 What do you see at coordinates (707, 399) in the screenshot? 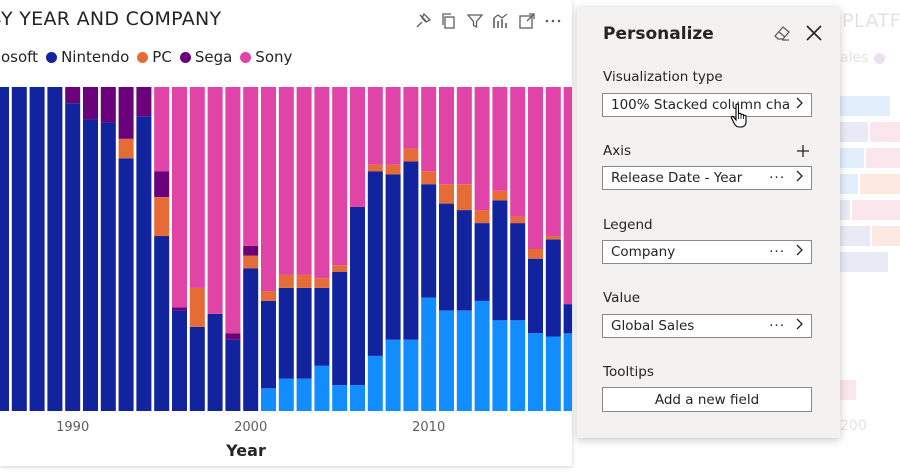
I see `add-tooltip-field-button: Add a new field` at bounding box center [707, 399].